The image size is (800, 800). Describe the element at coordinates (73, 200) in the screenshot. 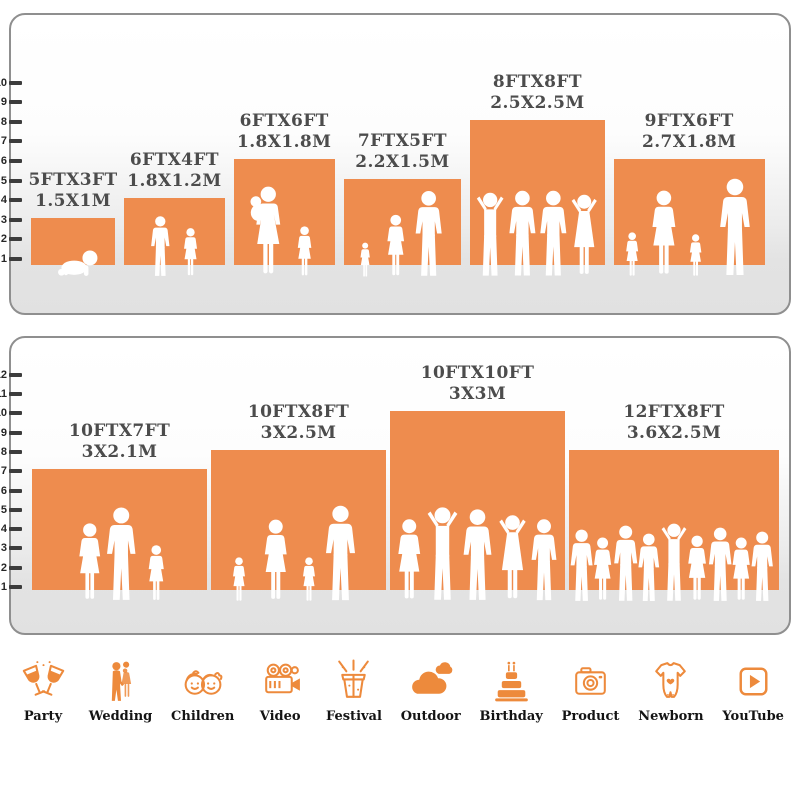

I see `size-m-text: 1.5X1M` at that location.